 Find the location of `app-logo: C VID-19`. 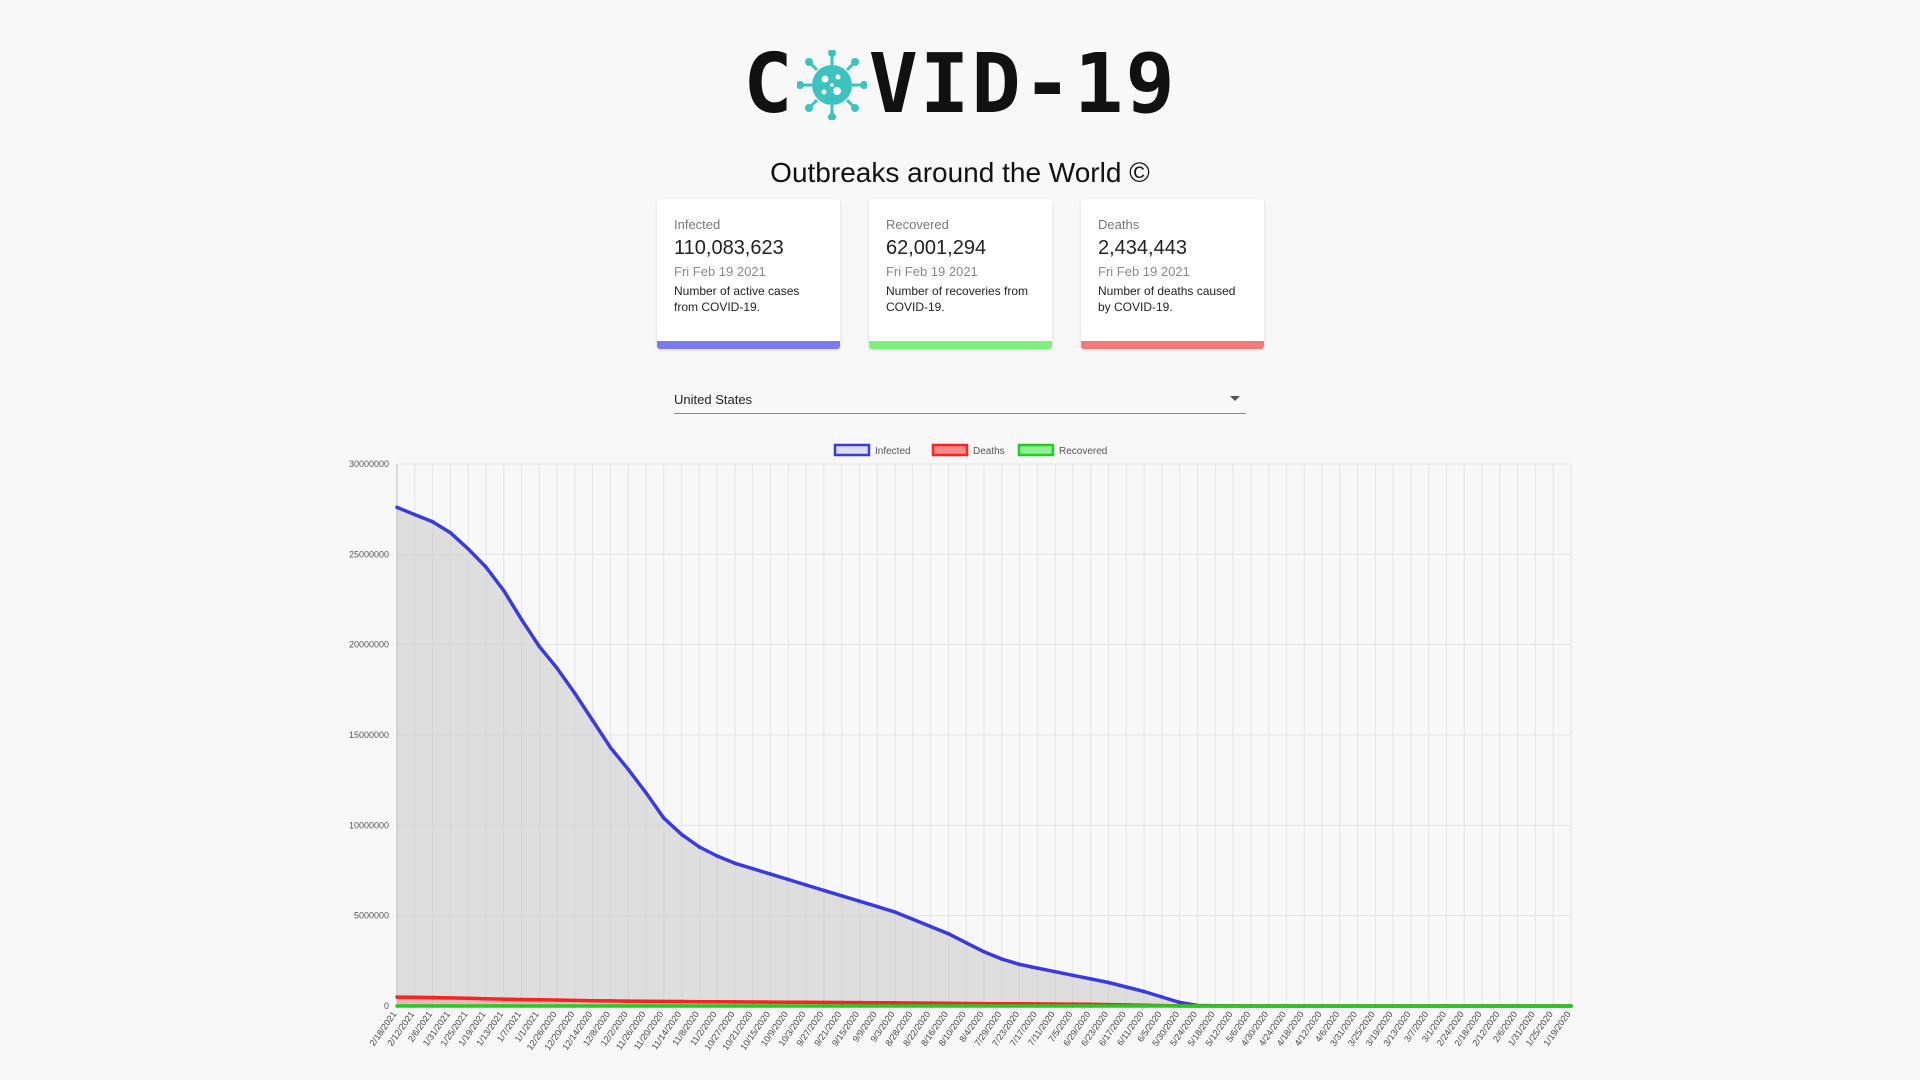

app-logo: C VID-19 is located at coordinates (960, 85).